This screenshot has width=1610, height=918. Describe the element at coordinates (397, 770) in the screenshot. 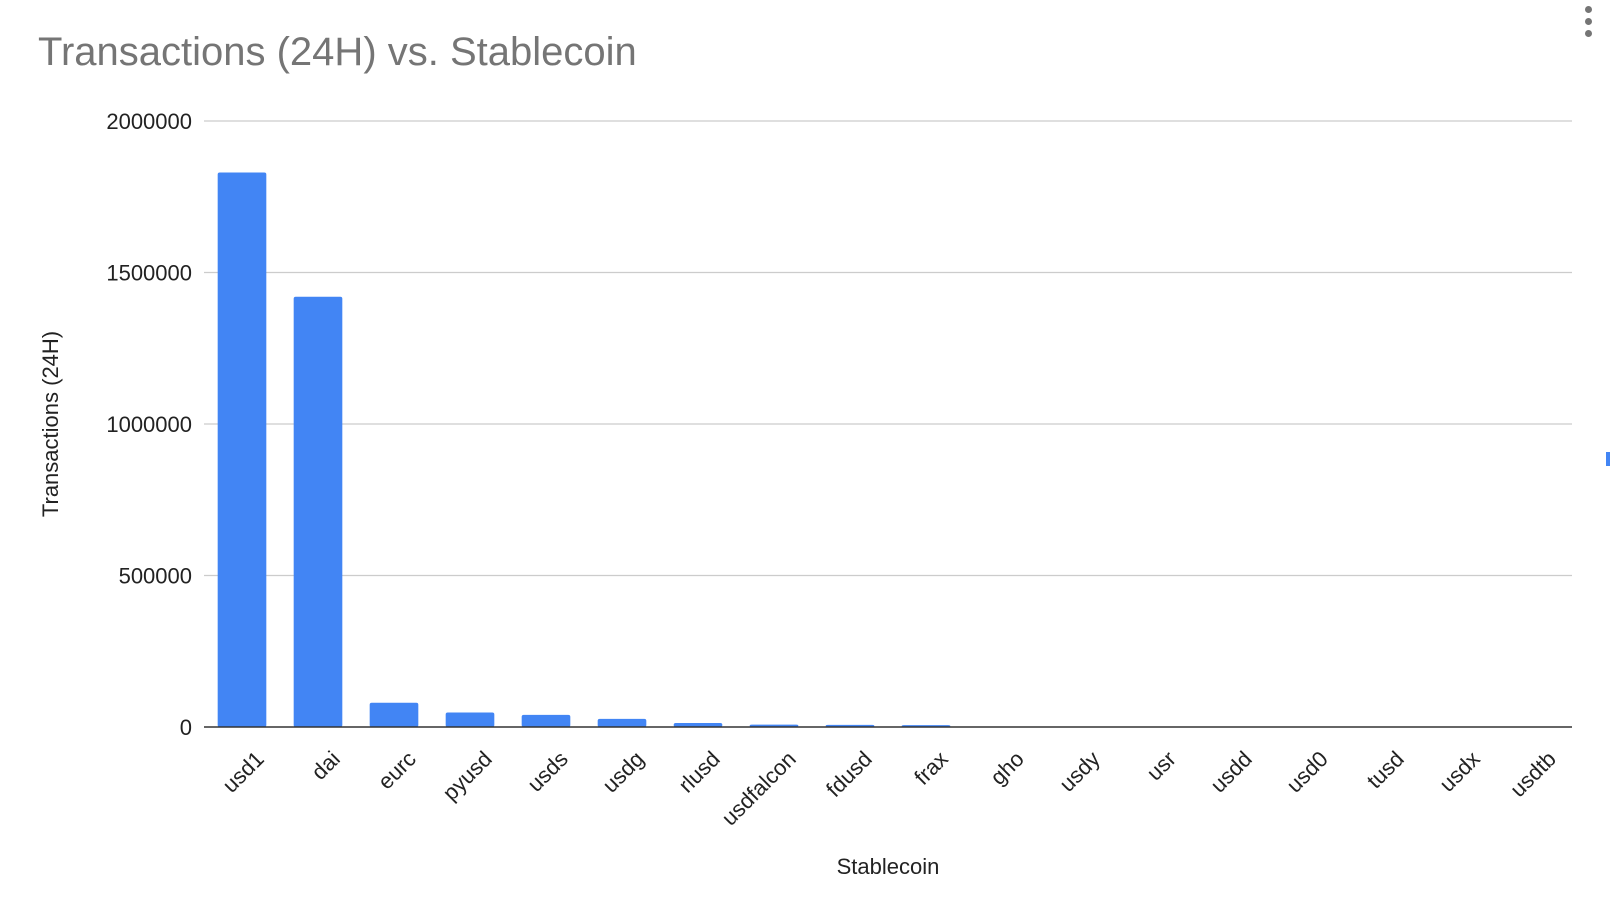

I see `x-tick-label: eurc` at that location.